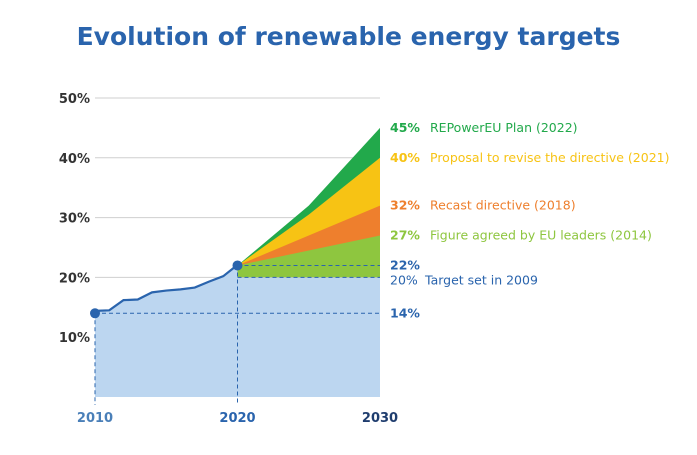 The width and height of the screenshot is (697, 455). What do you see at coordinates (380, 418) in the screenshot?
I see `x-tick-label: 2030` at bounding box center [380, 418].